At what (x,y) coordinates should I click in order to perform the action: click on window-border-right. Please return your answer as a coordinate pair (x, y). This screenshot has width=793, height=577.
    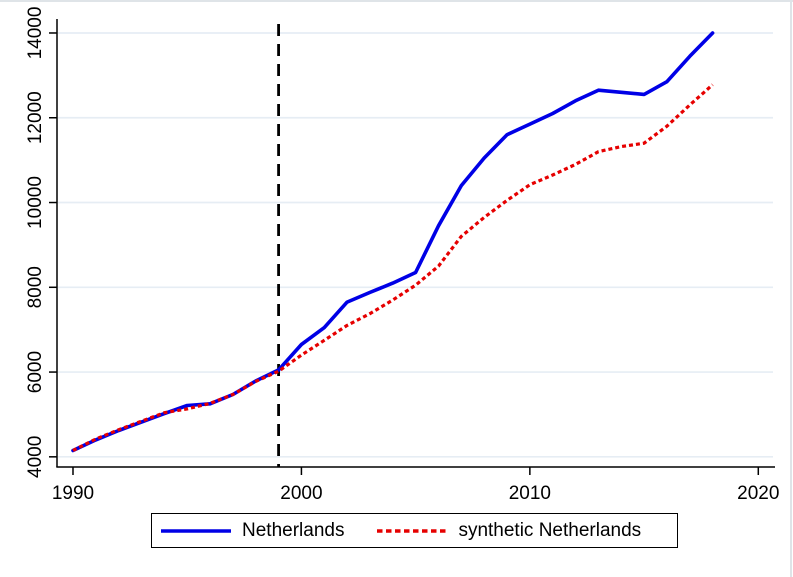
    Looking at the image, I should click on (791, 288).